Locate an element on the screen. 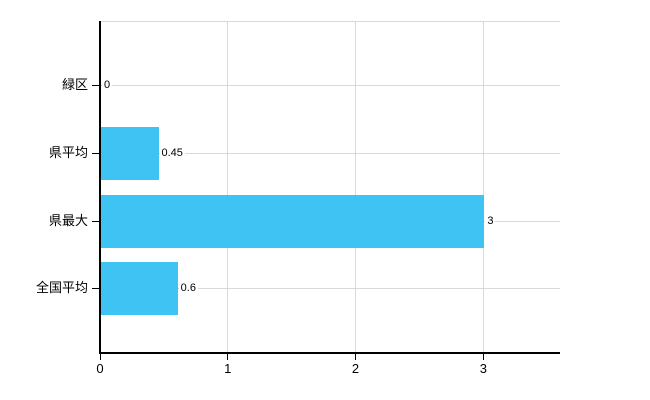 The width and height of the screenshot is (650, 400). value-label: 3 is located at coordinates (490, 221).